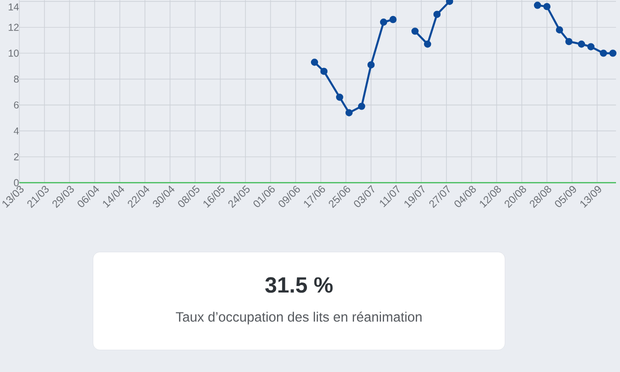  I want to click on y-tick-label: 14, so click(13, 7).